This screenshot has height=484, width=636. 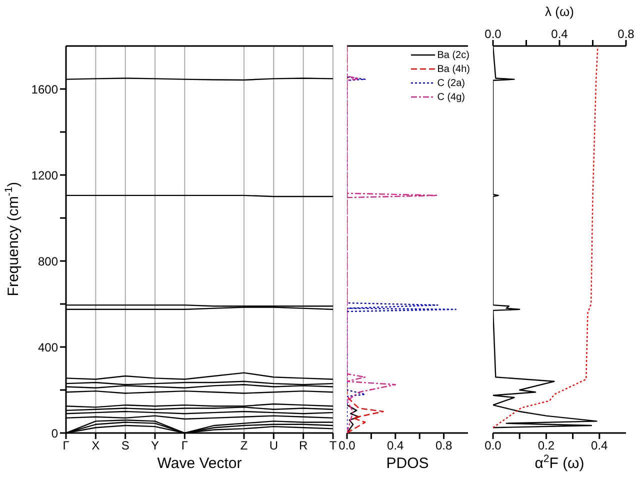 I want to click on x-axis-title: α$^{2}$F (ω), so click(x=559, y=462).